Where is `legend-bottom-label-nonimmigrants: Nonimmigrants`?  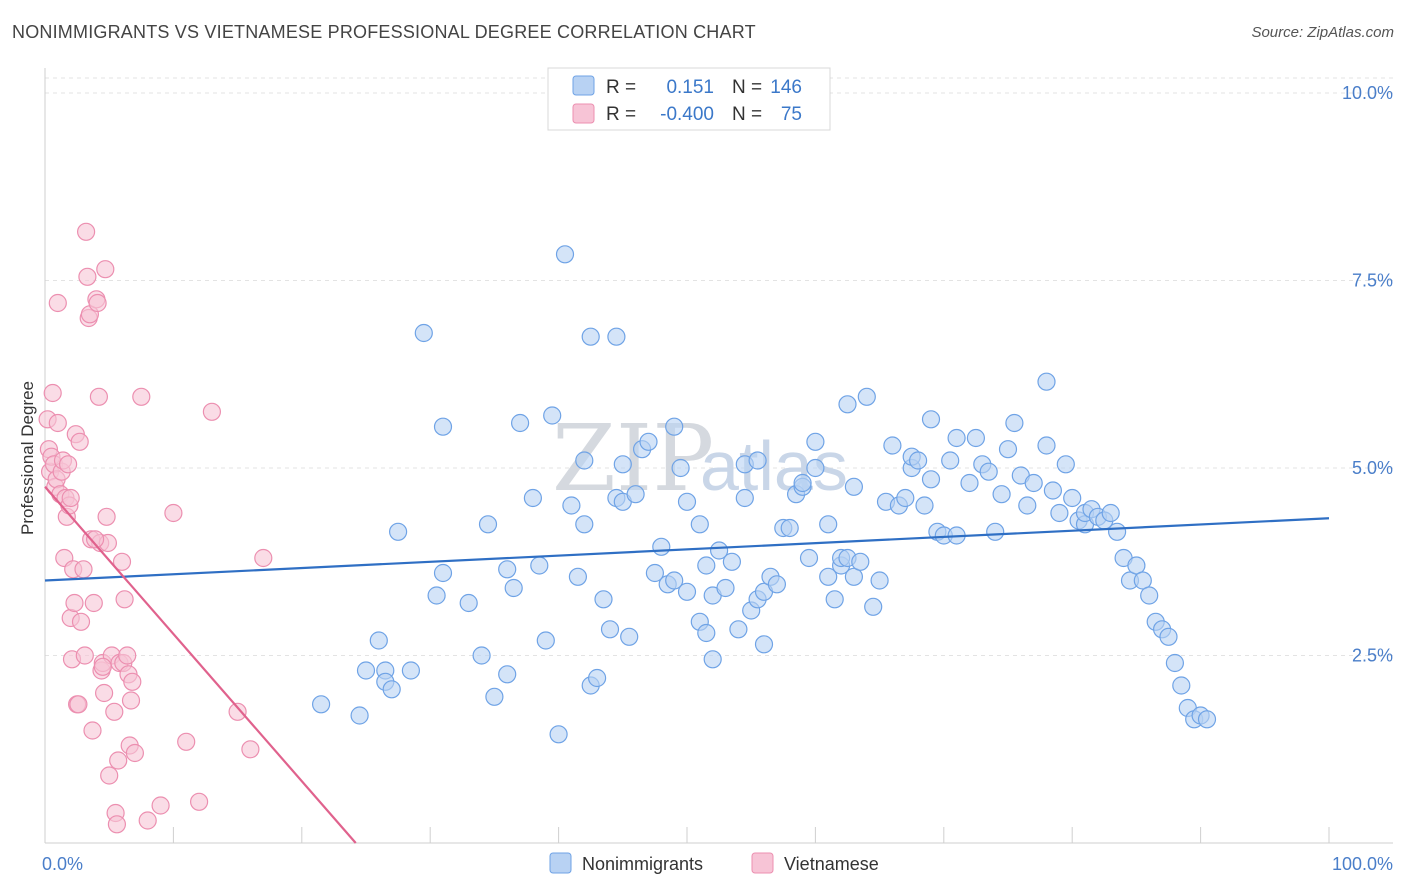 legend-bottom-label-nonimmigrants: Nonimmigrants is located at coordinates (642, 864).